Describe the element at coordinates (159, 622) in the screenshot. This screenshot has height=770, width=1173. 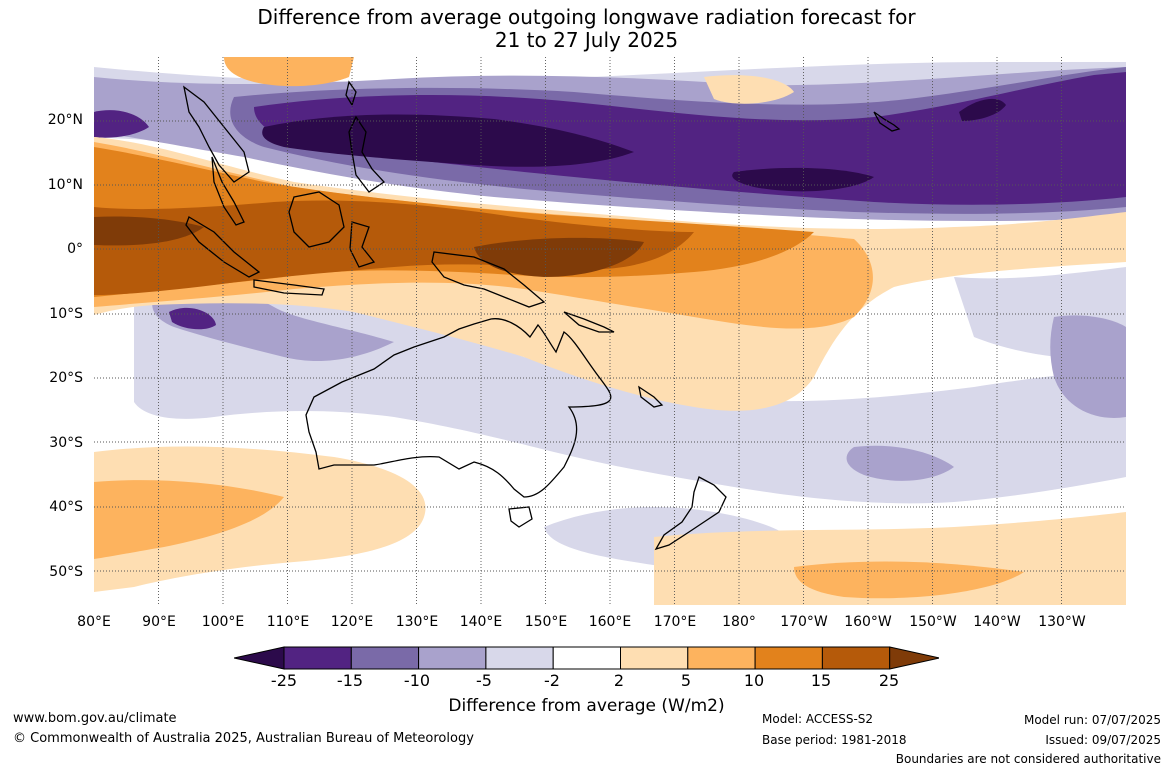
I see `lon-label-90E: 90°E` at that location.